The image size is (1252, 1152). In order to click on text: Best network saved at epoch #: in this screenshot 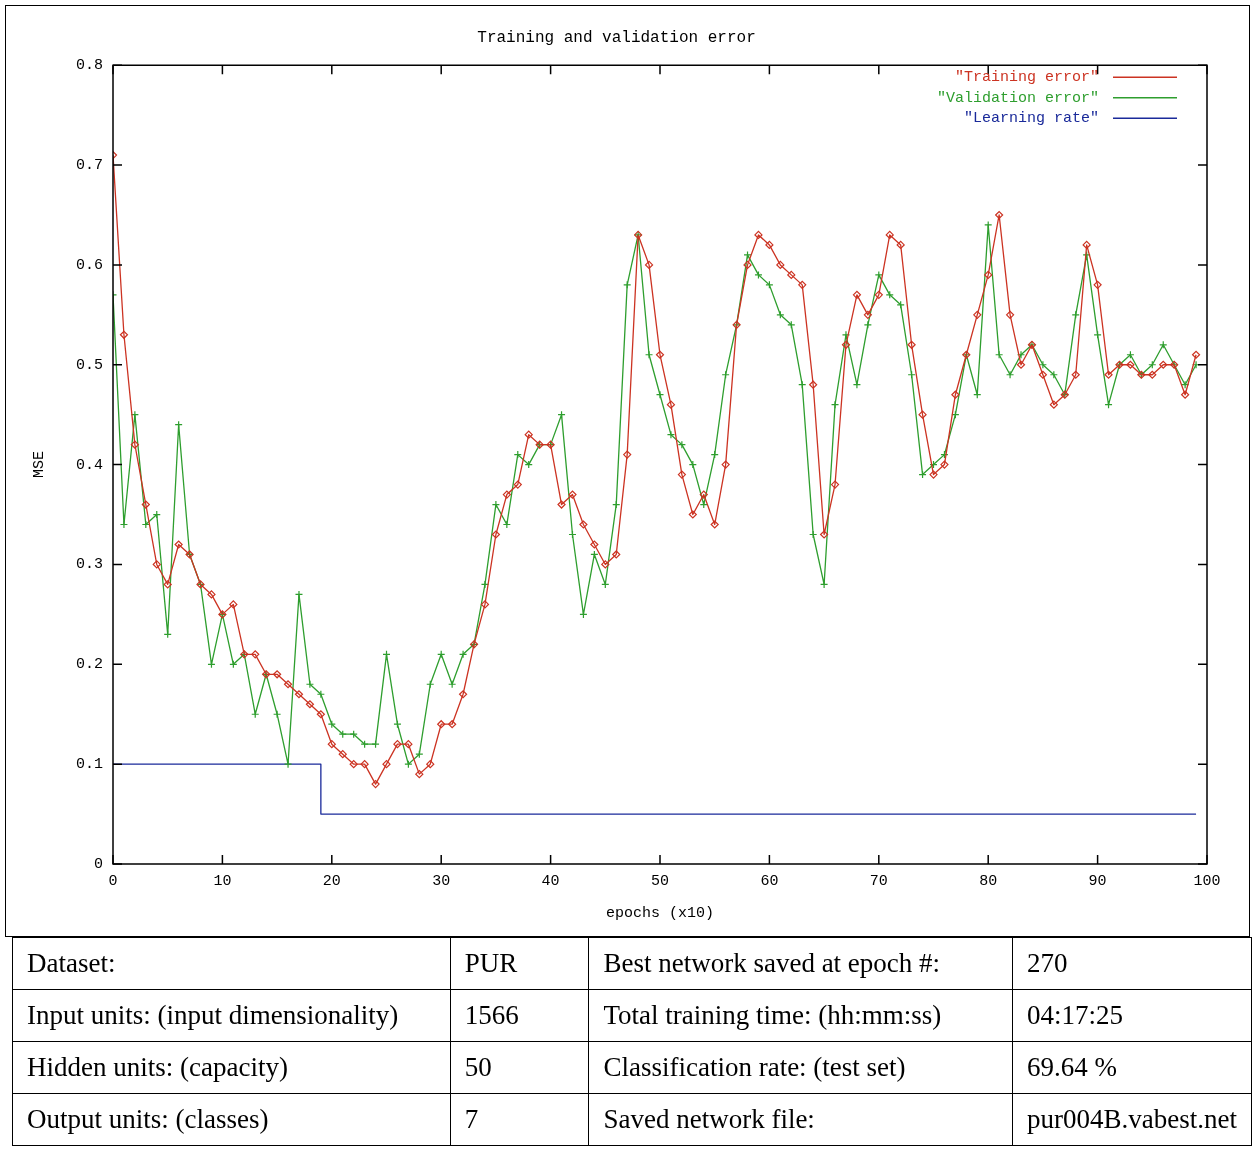, I will do `click(800, 963)`.